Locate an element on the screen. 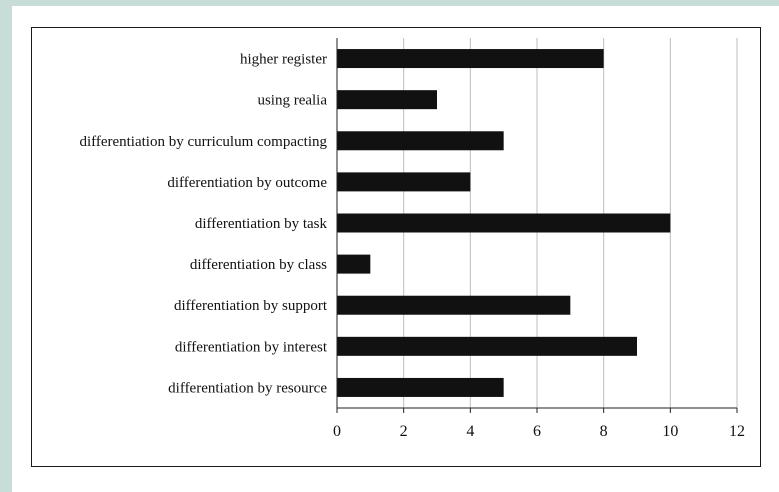 This screenshot has width=779, height=492. category-label: differentiation by interest is located at coordinates (251, 347).